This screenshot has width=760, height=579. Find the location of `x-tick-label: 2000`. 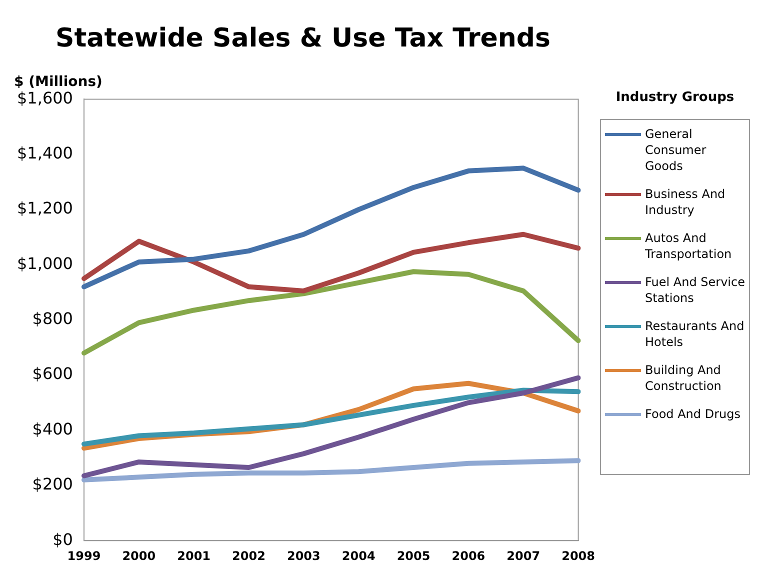

x-tick-label: 2000 is located at coordinates (139, 555).